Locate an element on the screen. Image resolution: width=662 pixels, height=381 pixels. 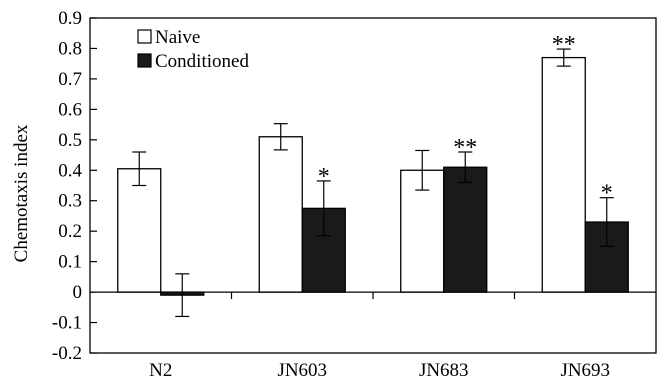
y-tick-label: 0.9 is located at coordinates (70, 18).